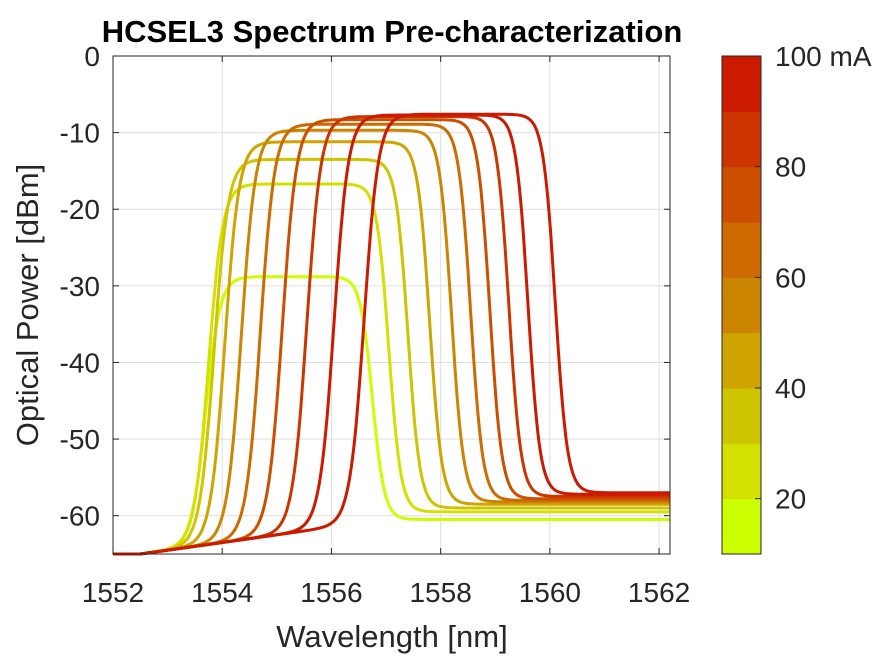 The width and height of the screenshot is (875, 656). I want to click on chart-title: HCSEL3 Spectrum Pre-characterization, so click(392, 31).